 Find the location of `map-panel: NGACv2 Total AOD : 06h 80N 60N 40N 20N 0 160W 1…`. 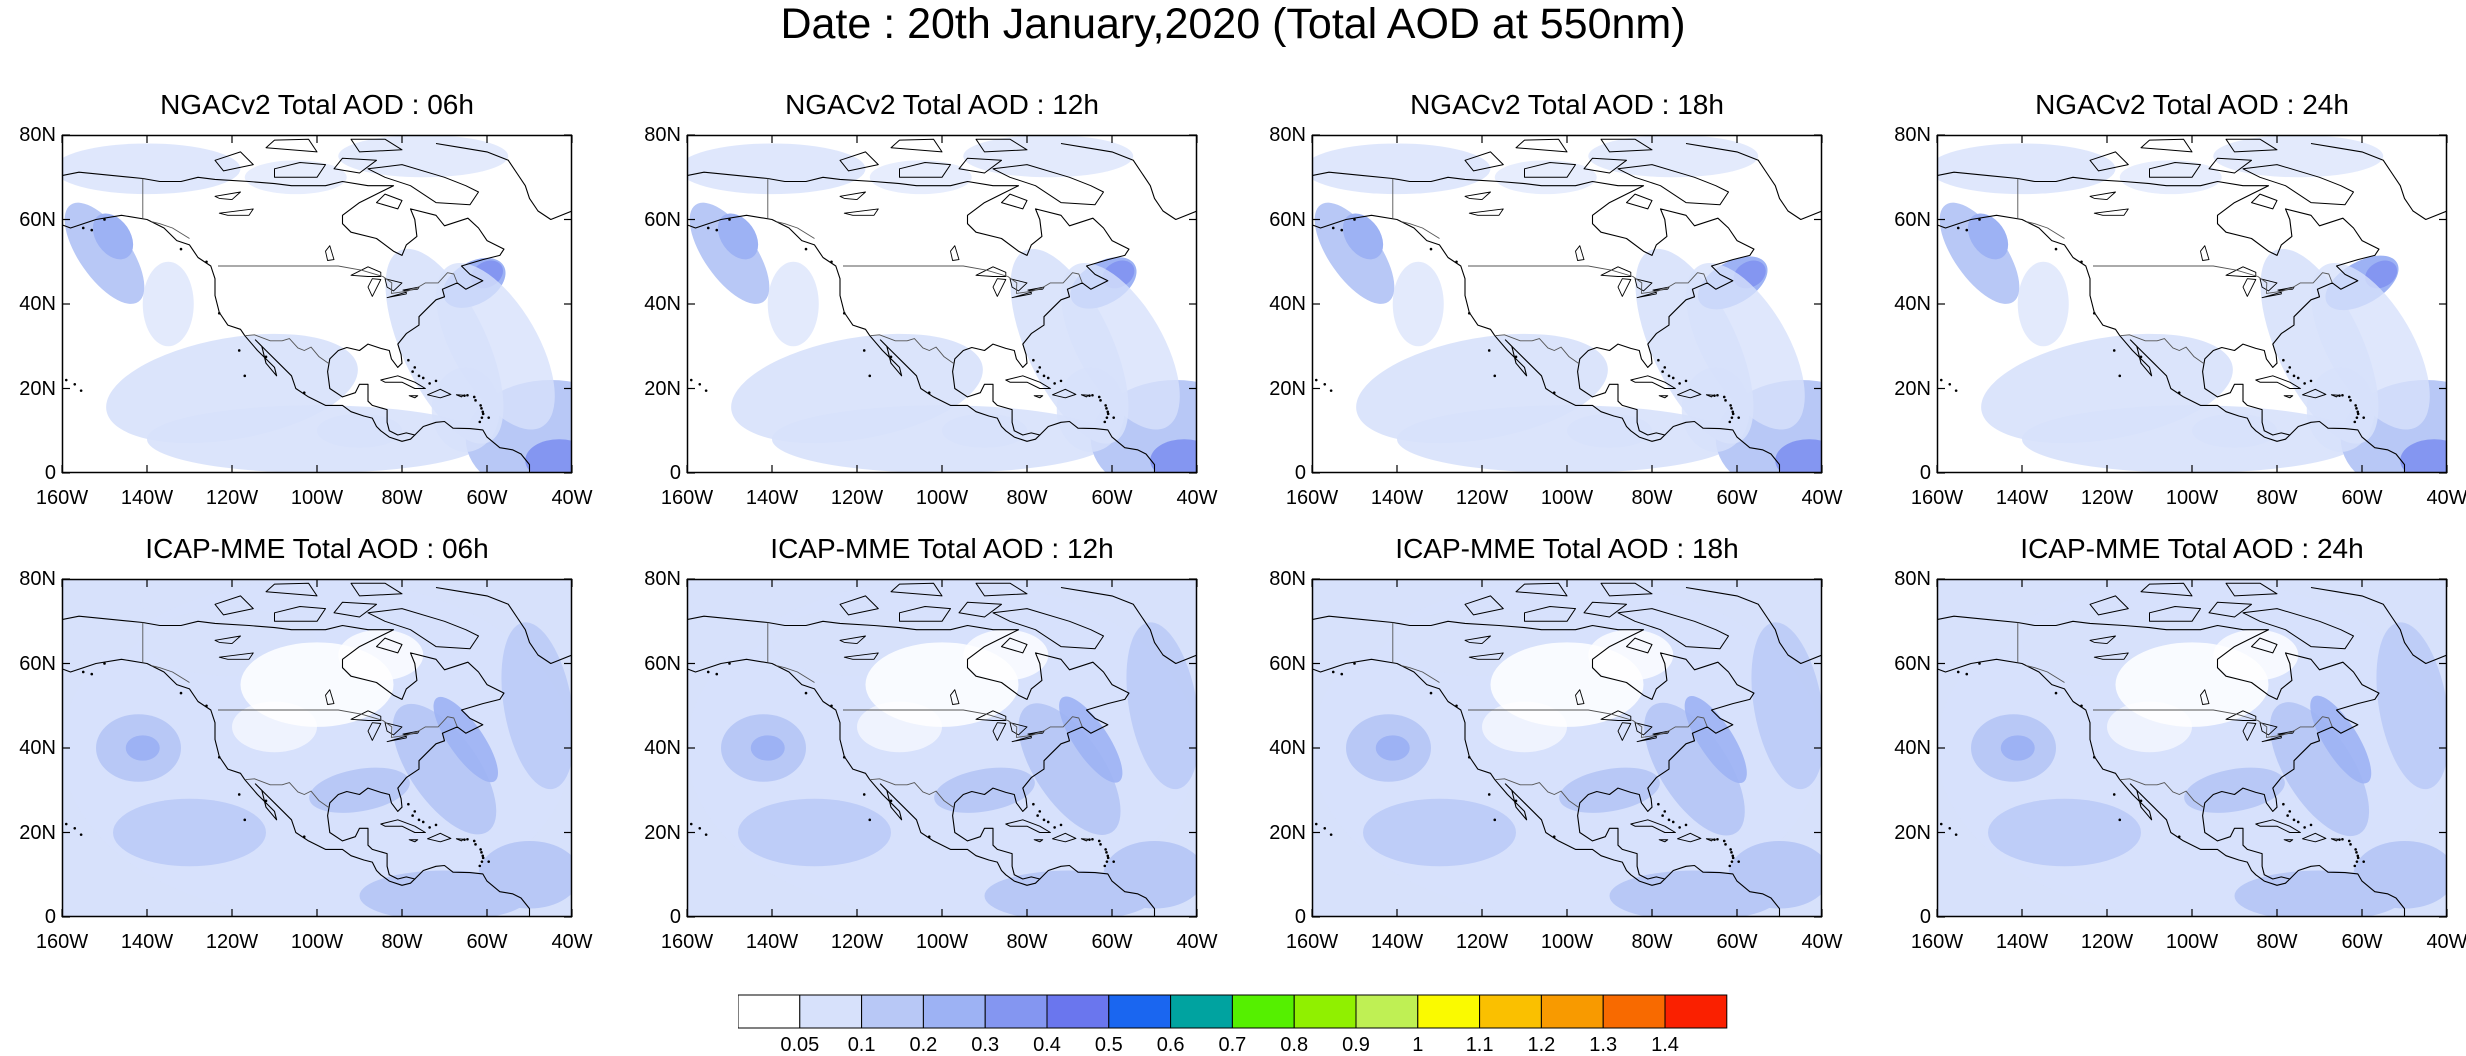

map-panel: NGACv2 Total AOD : 06h 80N 60N 40N 20N 0 160W 1… is located at coordinates (300, 305).